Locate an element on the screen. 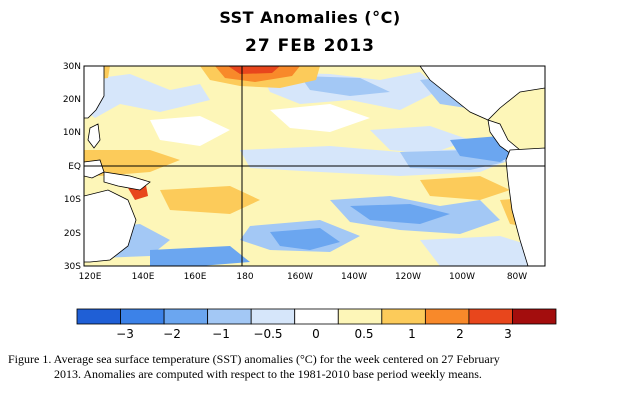 Image resolution: width=620 pixels, height=401 pixels. land-asia is located at coordinates (94, 92).